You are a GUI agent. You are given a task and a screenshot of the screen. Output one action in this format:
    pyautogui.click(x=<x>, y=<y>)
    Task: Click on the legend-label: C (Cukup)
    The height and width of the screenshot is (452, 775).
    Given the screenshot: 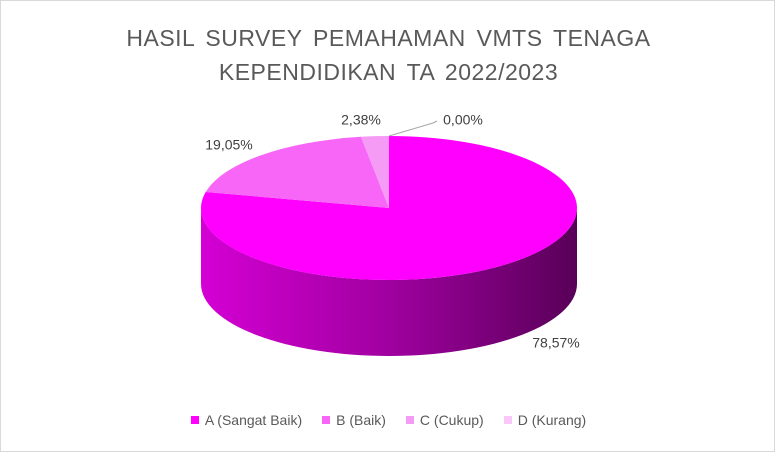 What is the action you would take?
    pyautogui.click(x=451, y=420)
    